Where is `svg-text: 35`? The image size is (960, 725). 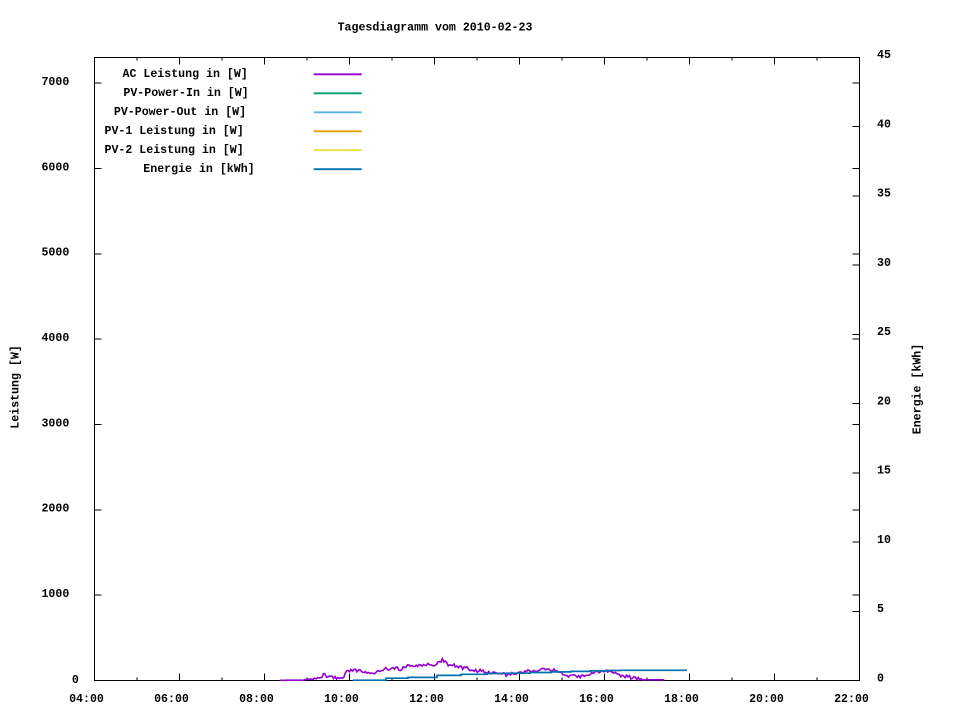 svg-text: 35 is located at coordinates (884, 194).